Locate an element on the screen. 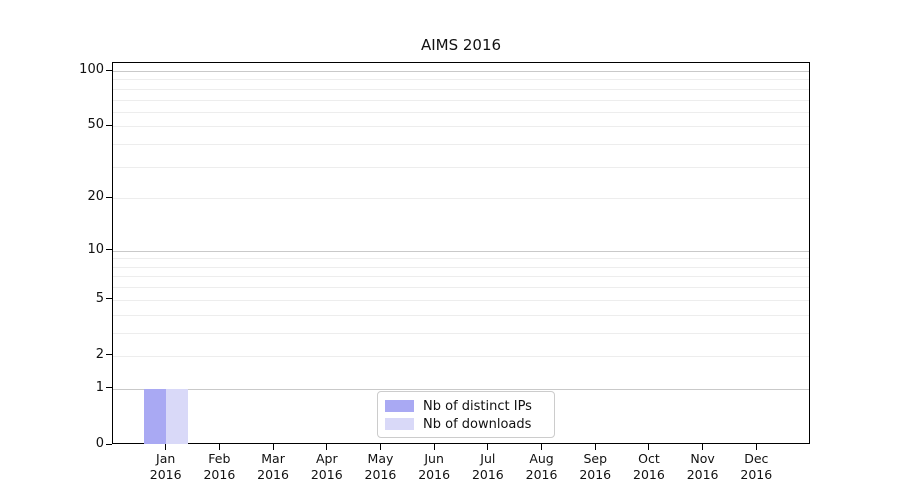 This screenshot has height=500, width=900. y-tick-label: 50 is located at coordinates (95, 125).